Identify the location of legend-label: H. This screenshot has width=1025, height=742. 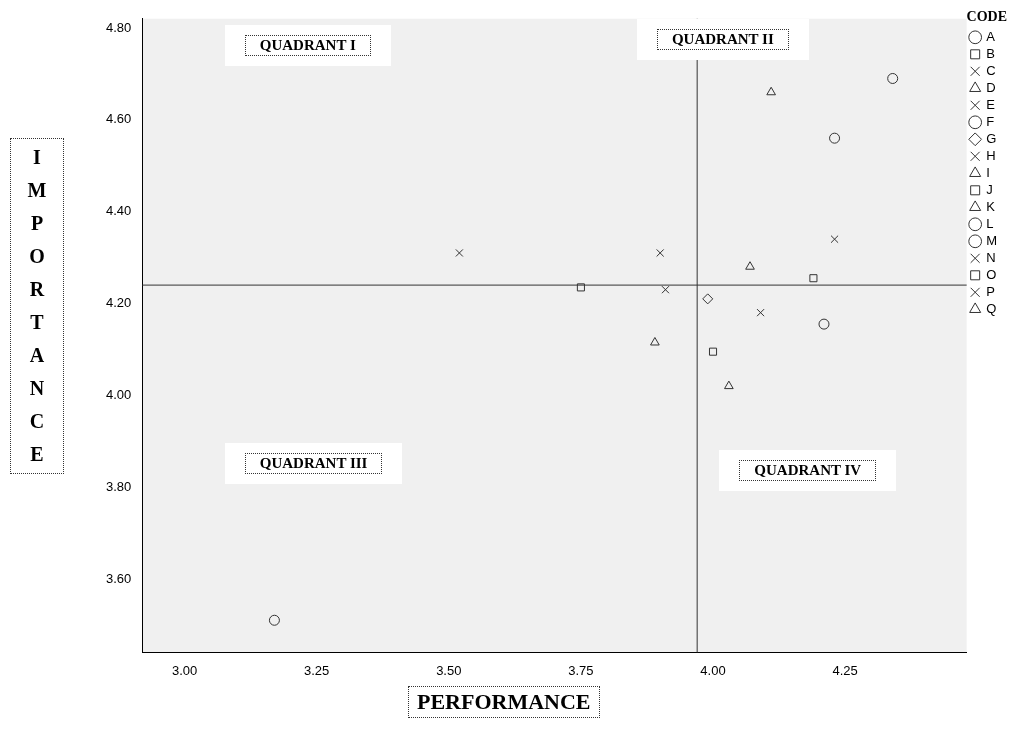
(991, 155).